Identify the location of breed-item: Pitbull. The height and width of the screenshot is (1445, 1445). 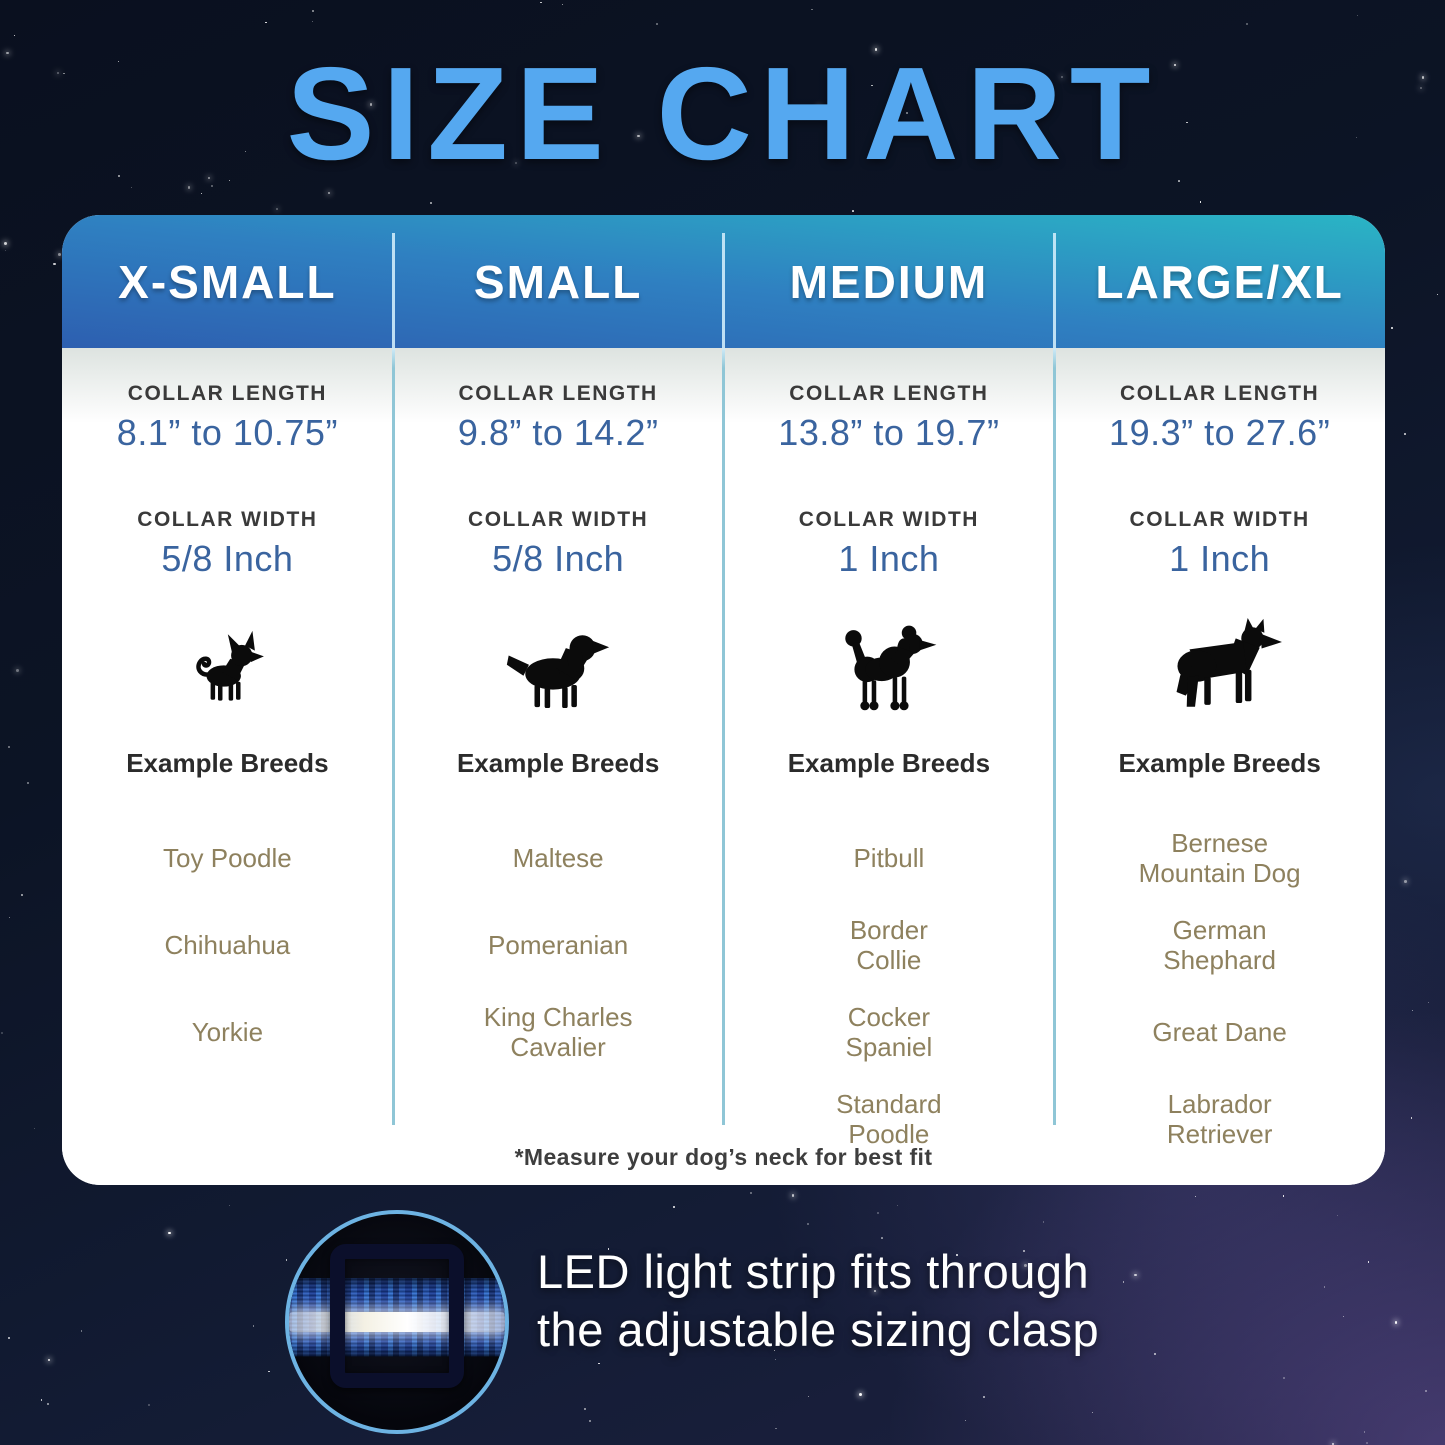
(889, 857).